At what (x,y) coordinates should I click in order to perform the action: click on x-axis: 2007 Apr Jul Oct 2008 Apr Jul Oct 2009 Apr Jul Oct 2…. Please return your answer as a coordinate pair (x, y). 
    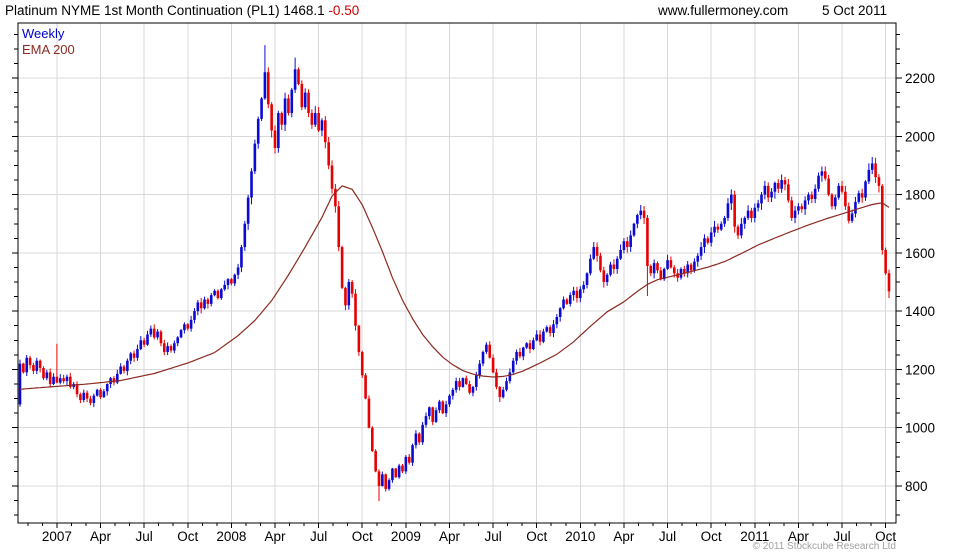
    Looking at the image, I should click on (461, 533).